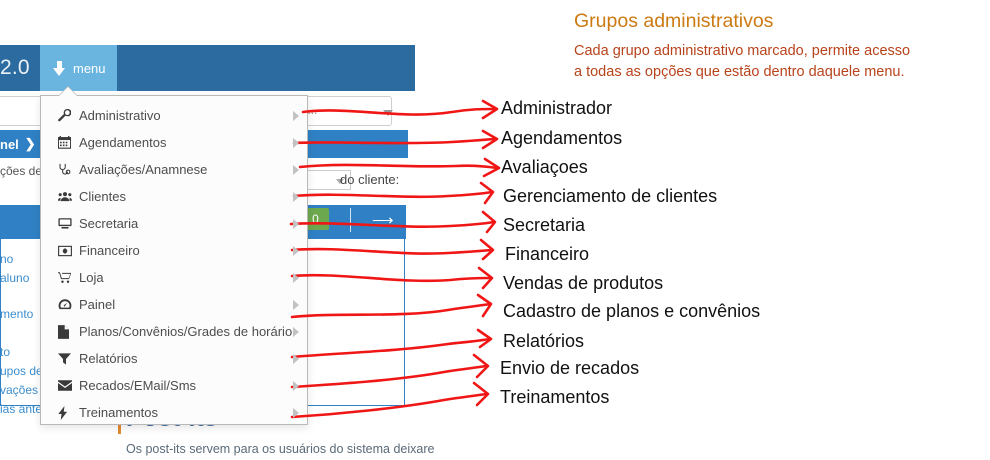 Image resolution: width=990 pixels, height=460 pixels. Describe the element at coordinates (174, 115) in the screenshot. I see `menu-item-administrativo: Administrativo` at that location.